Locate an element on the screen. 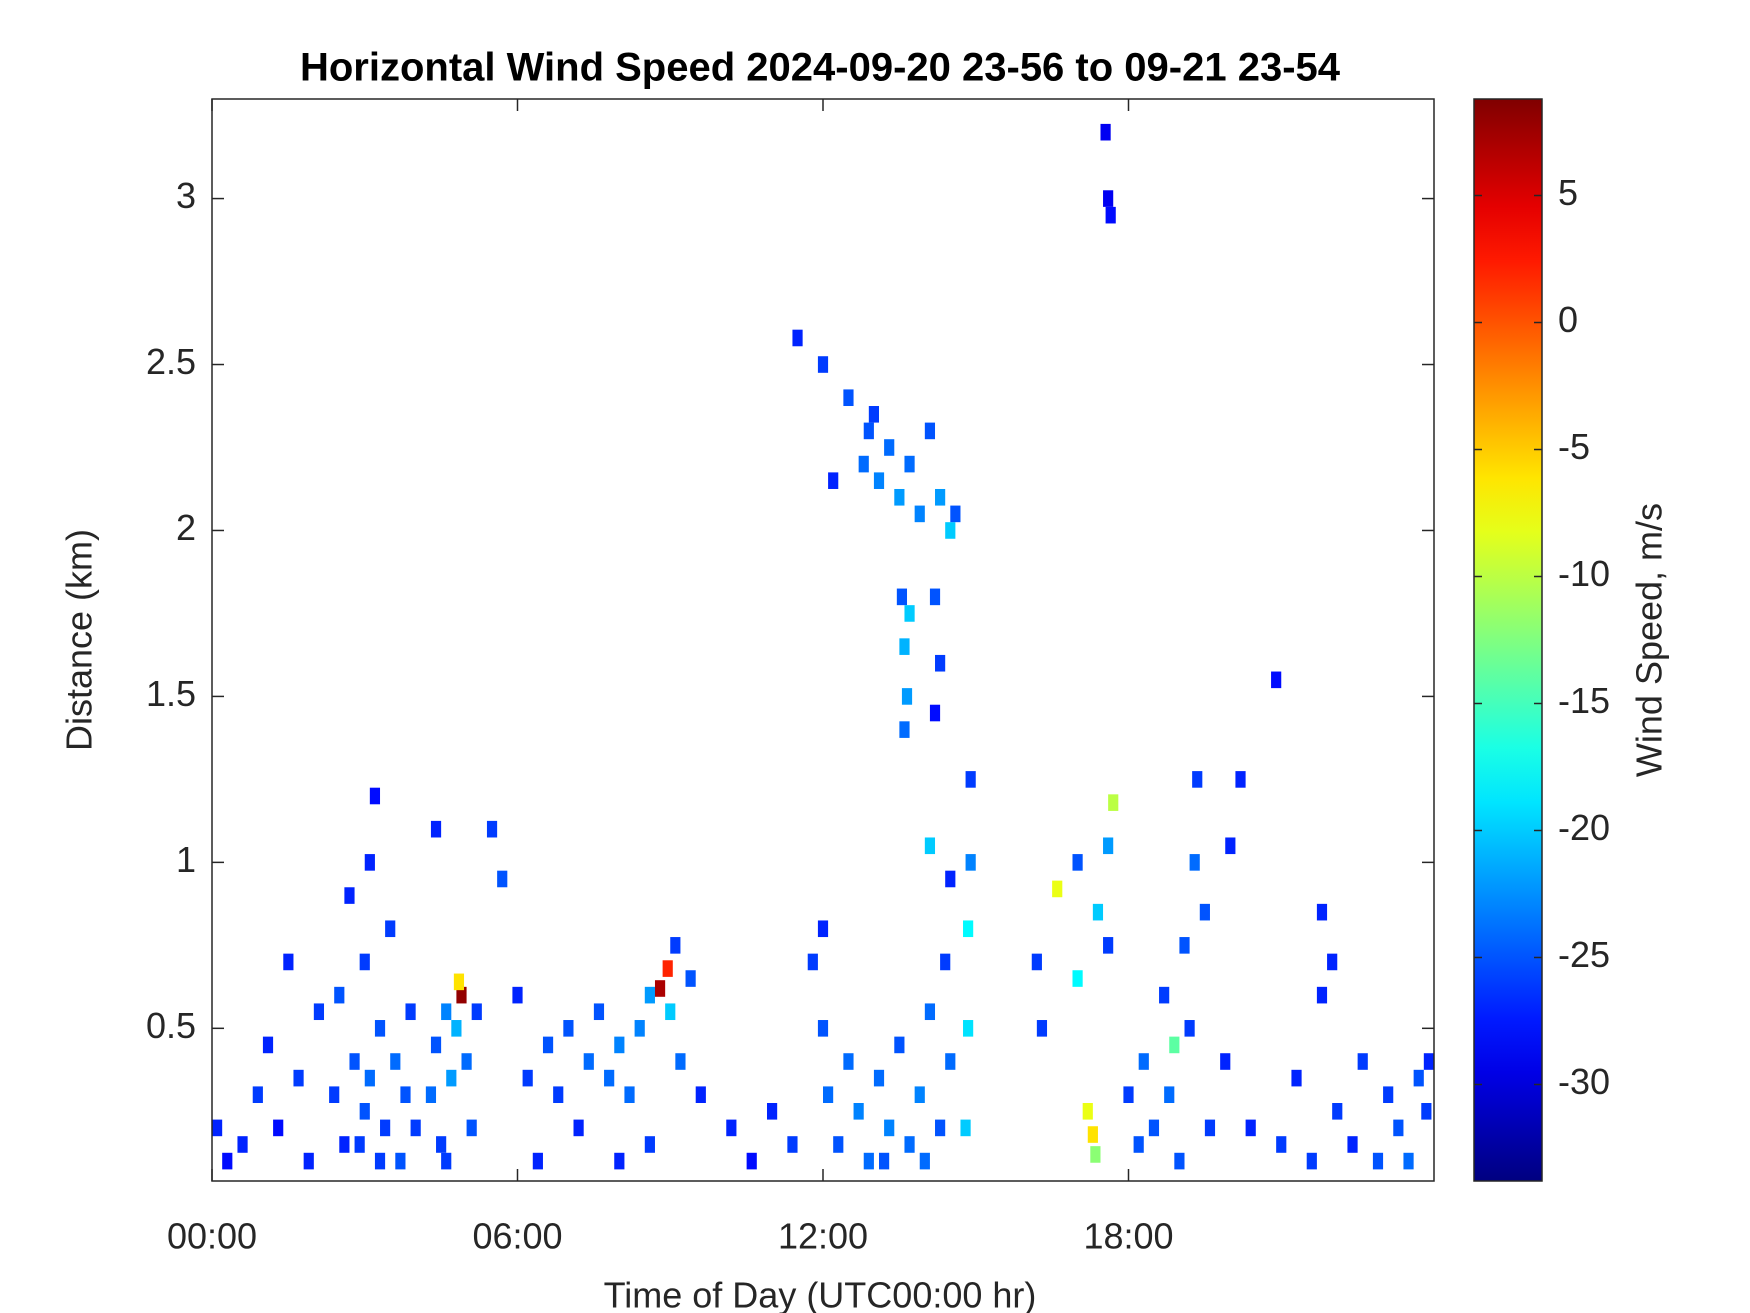  y-tick-label: 2.5 is located at coordinates (171, 361).